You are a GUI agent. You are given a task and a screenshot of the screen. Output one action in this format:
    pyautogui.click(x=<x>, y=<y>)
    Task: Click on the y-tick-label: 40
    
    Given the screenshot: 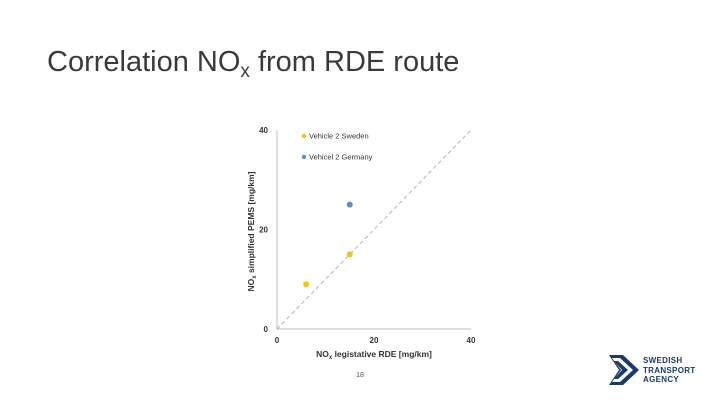 What is the action you would take?
    pyautogui.click(x=263, y=130)
    